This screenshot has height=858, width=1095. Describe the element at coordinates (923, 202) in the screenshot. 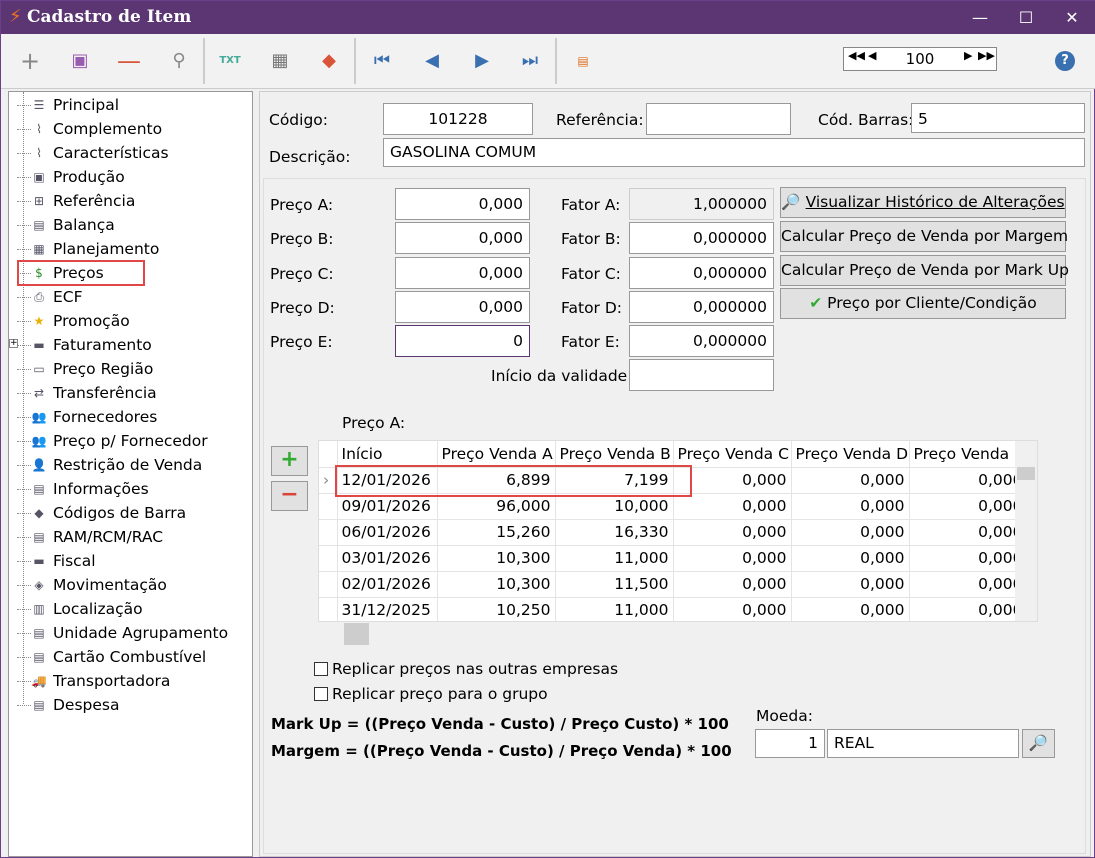

I see `historico-button: 🔎 Visualizar Histórico de Alterações` at that location.